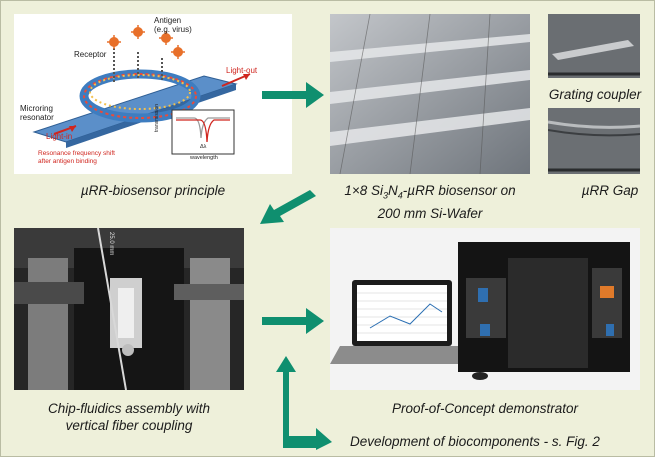 Image resolution: width=655 pixels, height=457 pixels. Describe the element at coordinates (393, 190) in the screenshot. I see `wafer-caption-mid: N` at that location.